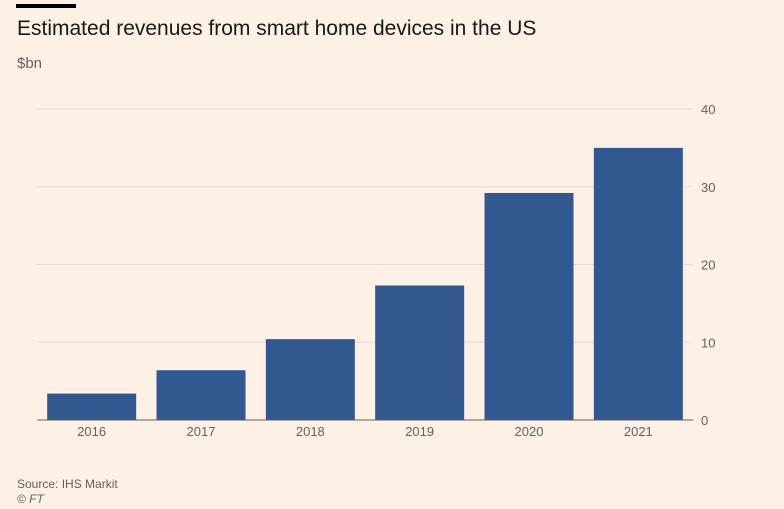 Image resolution: width=784 pixels, height=509 pixels. I want to click on source-note: Source: IHS Markit, so click(67, 484).